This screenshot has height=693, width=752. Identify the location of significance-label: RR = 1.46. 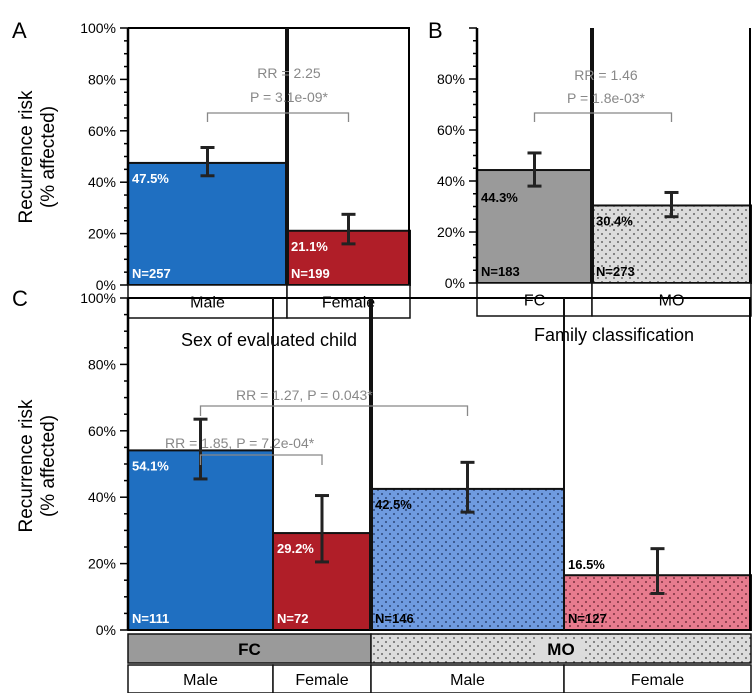
(606, 75).